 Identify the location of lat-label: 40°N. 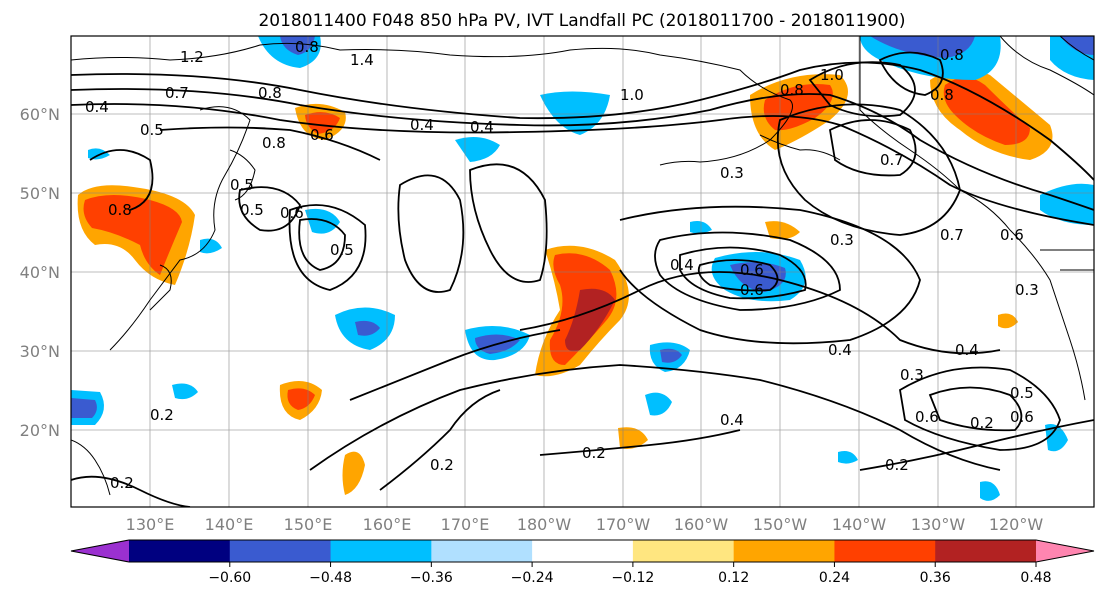
(40, 272).